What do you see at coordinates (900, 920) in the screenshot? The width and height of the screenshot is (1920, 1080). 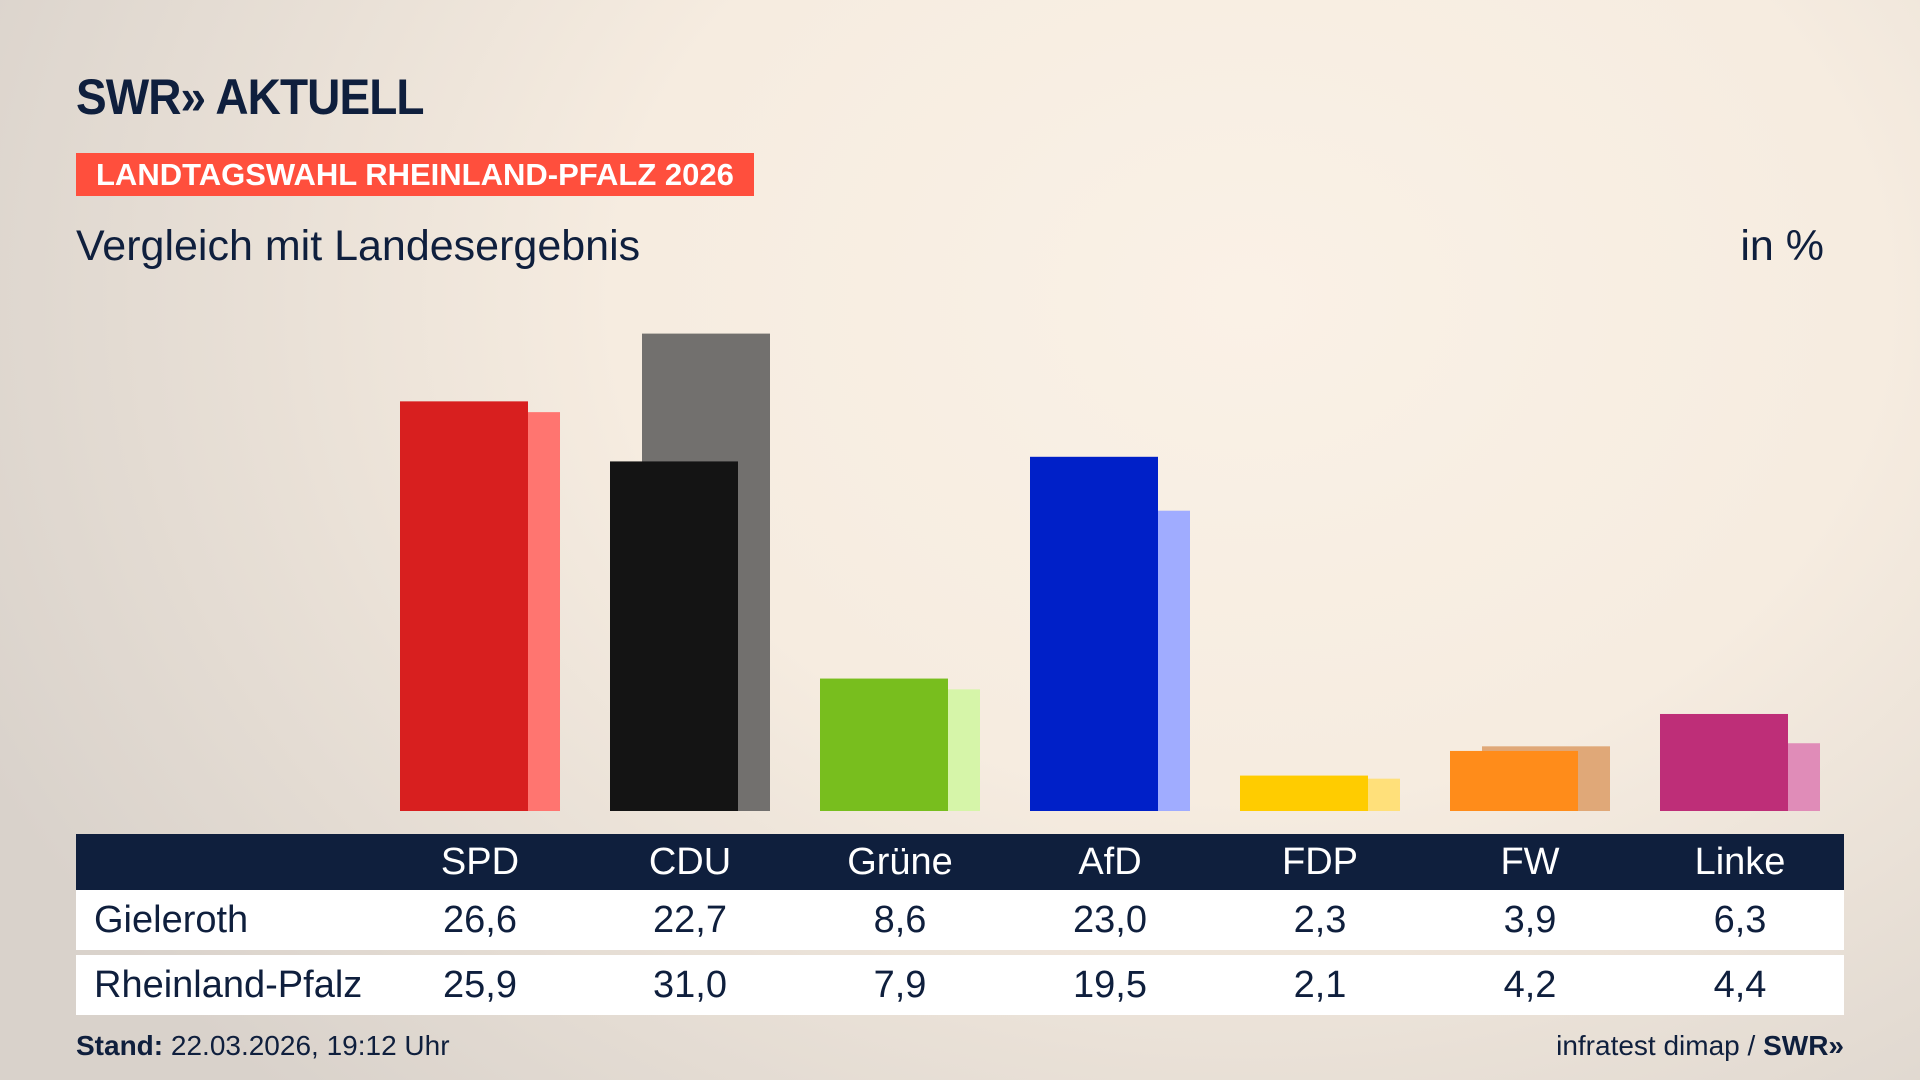 I see `value-cell: 8,6` at bounding box center [900, 920].